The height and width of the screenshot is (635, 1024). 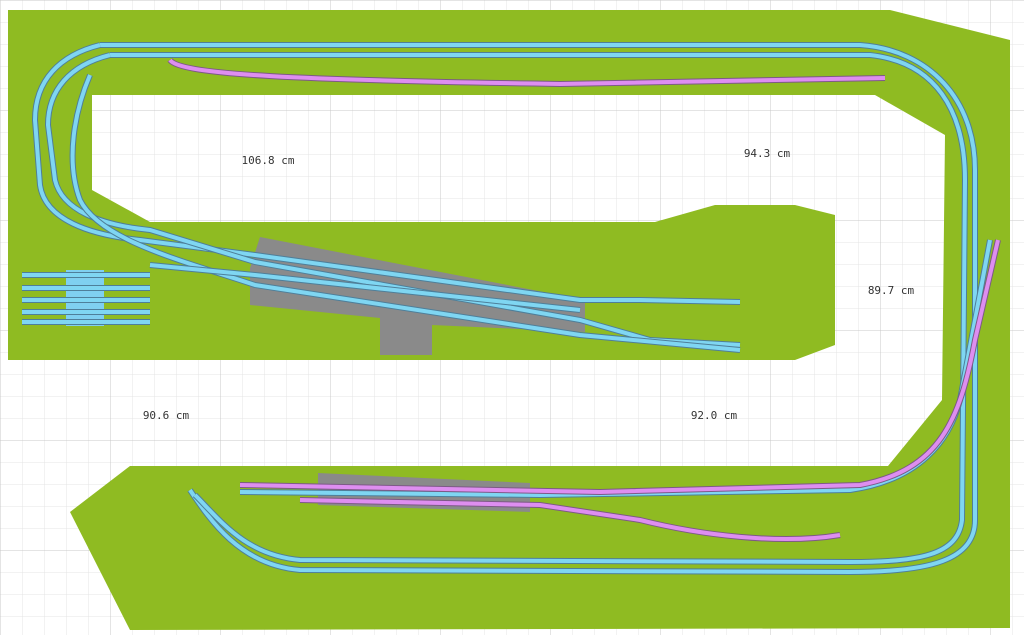 What do you see at coordinates (714, 415) in the screenshot?
I see `dimension-label: 92.0 cm` at bounding box center [714, 415].